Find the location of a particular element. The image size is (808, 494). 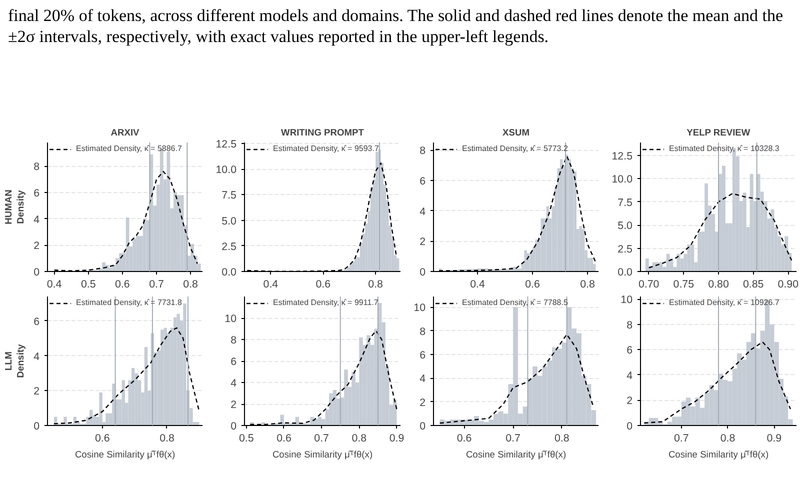

x-tick-label: 0.80 is located at coordinates (718, 284).